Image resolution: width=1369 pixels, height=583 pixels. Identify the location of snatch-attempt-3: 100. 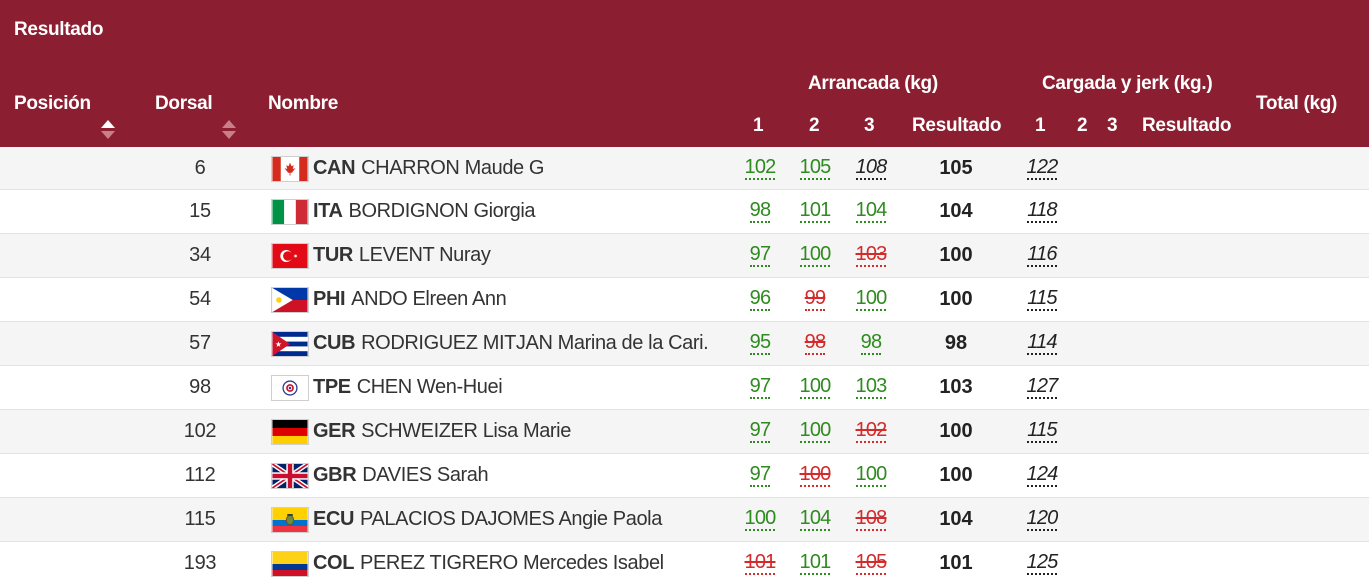
(871, 299).